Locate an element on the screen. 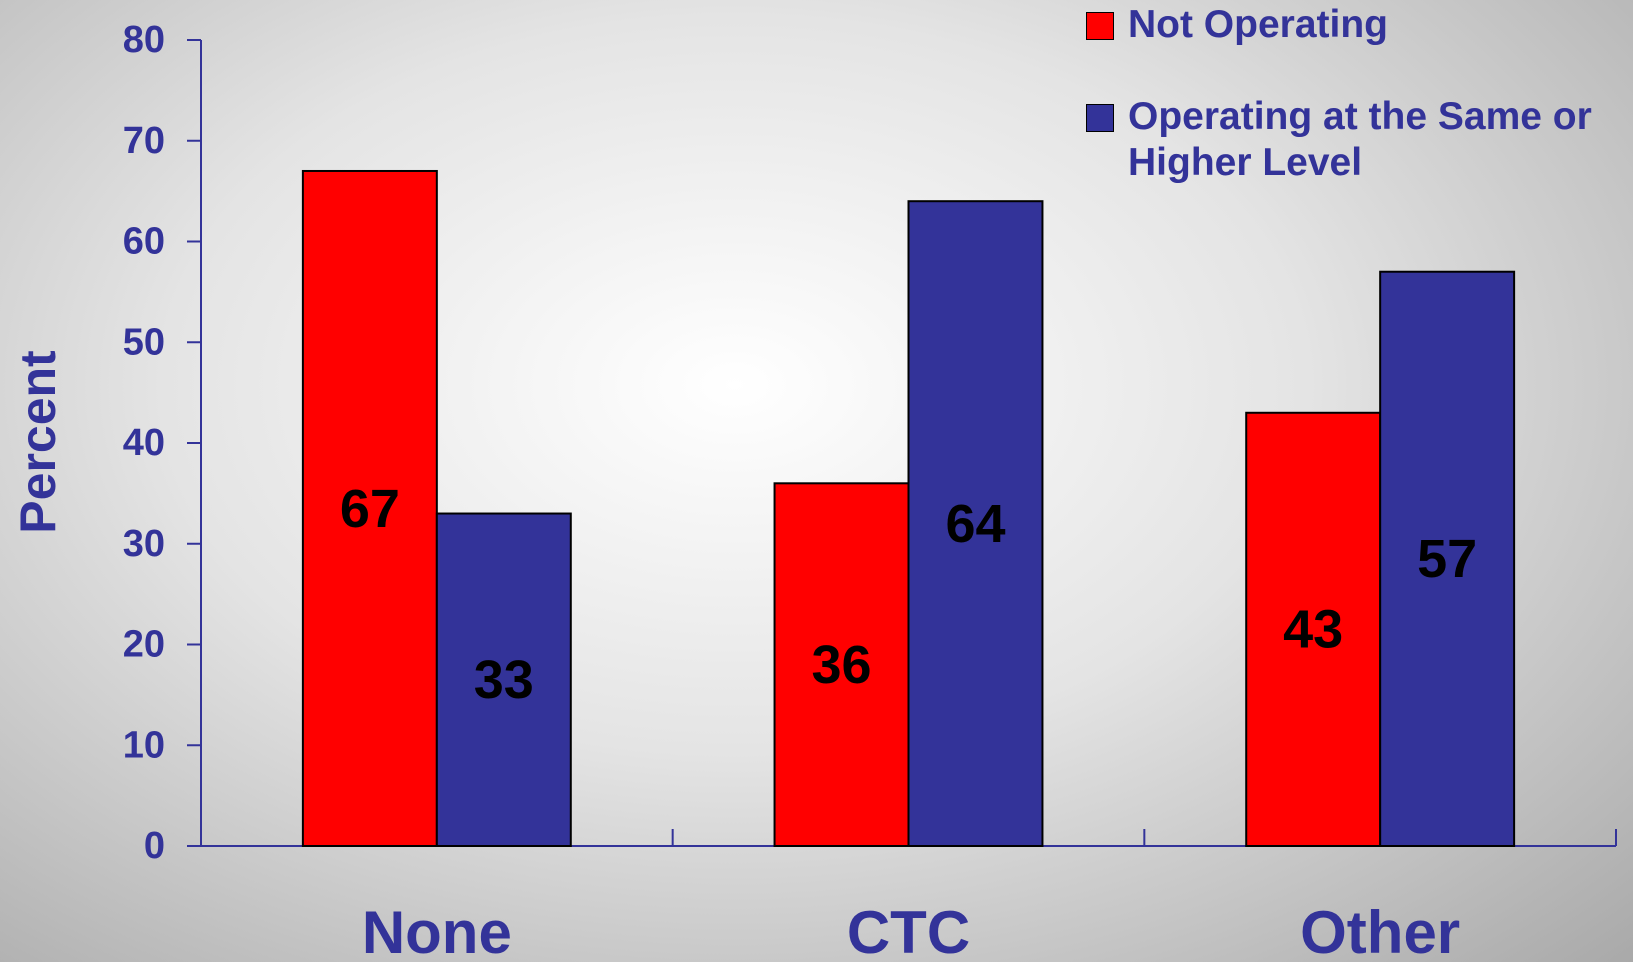 The width and height of the screenshot is (1633, 962). data-label: 33 is located at coordinates (504, 680).